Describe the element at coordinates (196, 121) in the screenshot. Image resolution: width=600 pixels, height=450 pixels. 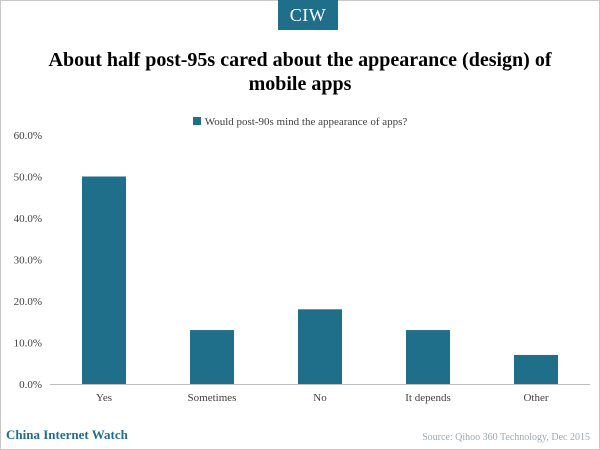
I see `legend-swatch` at that location.